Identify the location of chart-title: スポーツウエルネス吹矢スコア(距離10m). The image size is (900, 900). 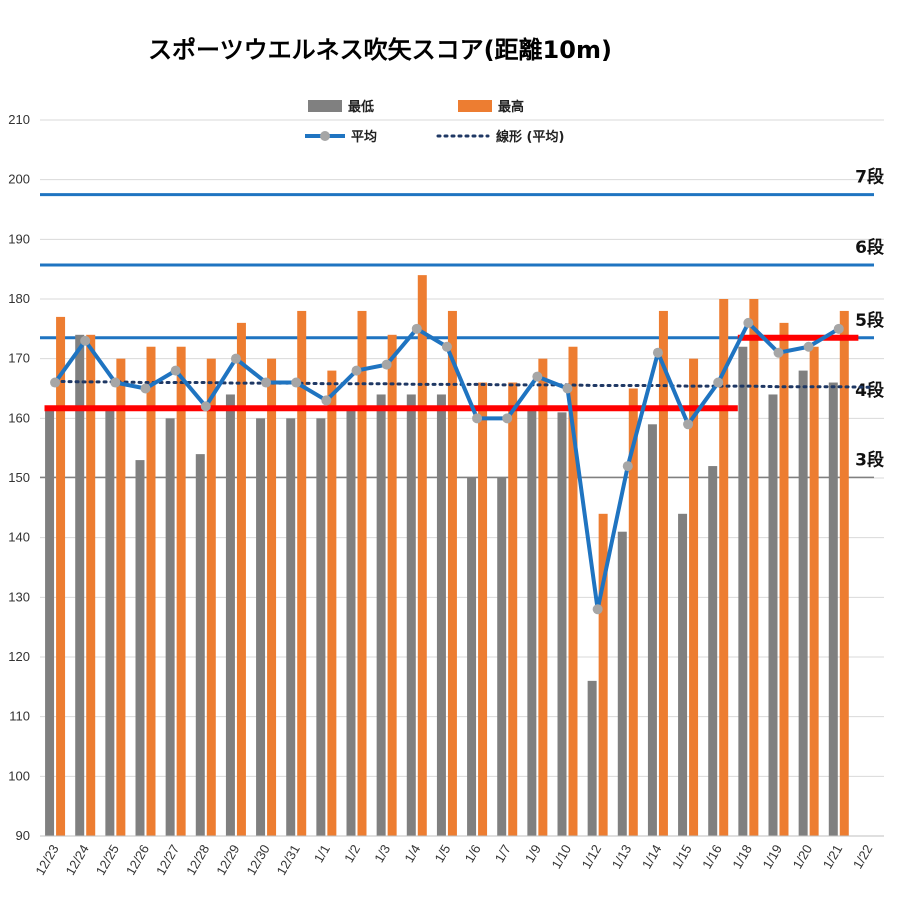
(380, 50).